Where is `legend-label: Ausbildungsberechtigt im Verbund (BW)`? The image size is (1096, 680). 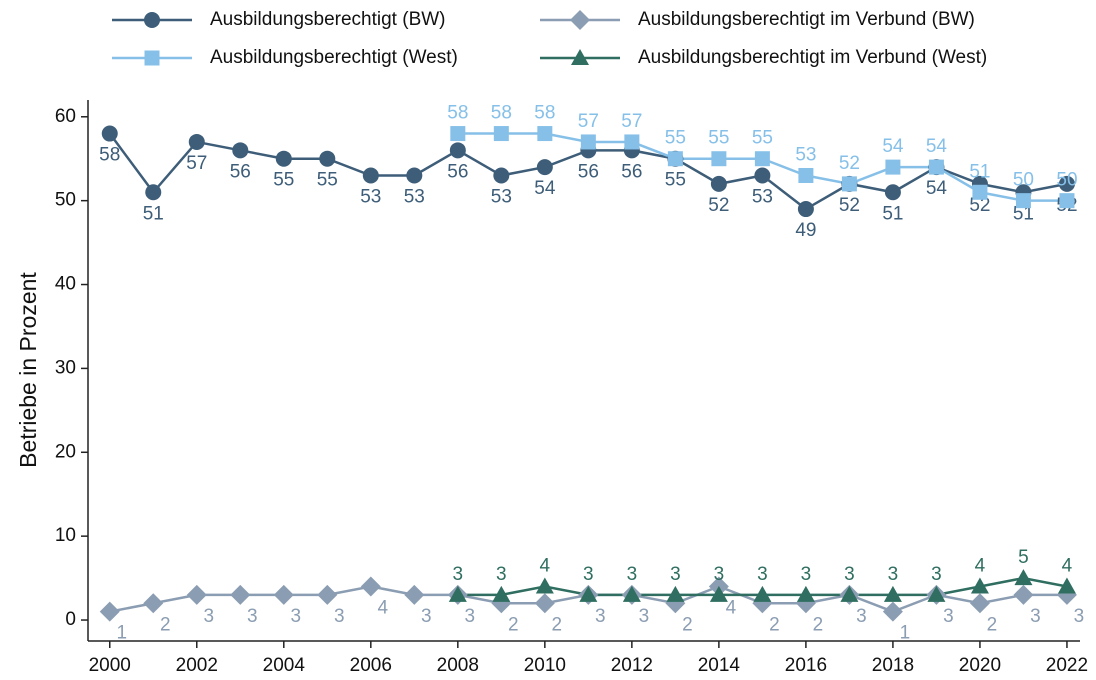
legend-label: Ausbildungsberechtigt im Verbund (BW) is located at coordinates (806, 19).